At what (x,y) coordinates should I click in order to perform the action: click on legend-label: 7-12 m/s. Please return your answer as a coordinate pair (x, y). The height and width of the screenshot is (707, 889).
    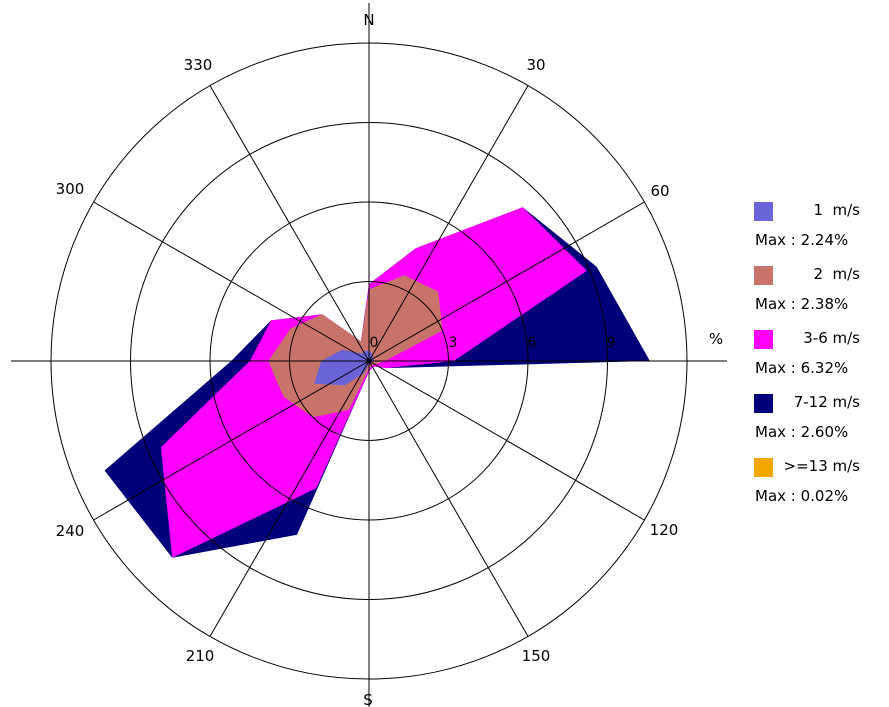
    Looking at the image, I should click on (826, 402).